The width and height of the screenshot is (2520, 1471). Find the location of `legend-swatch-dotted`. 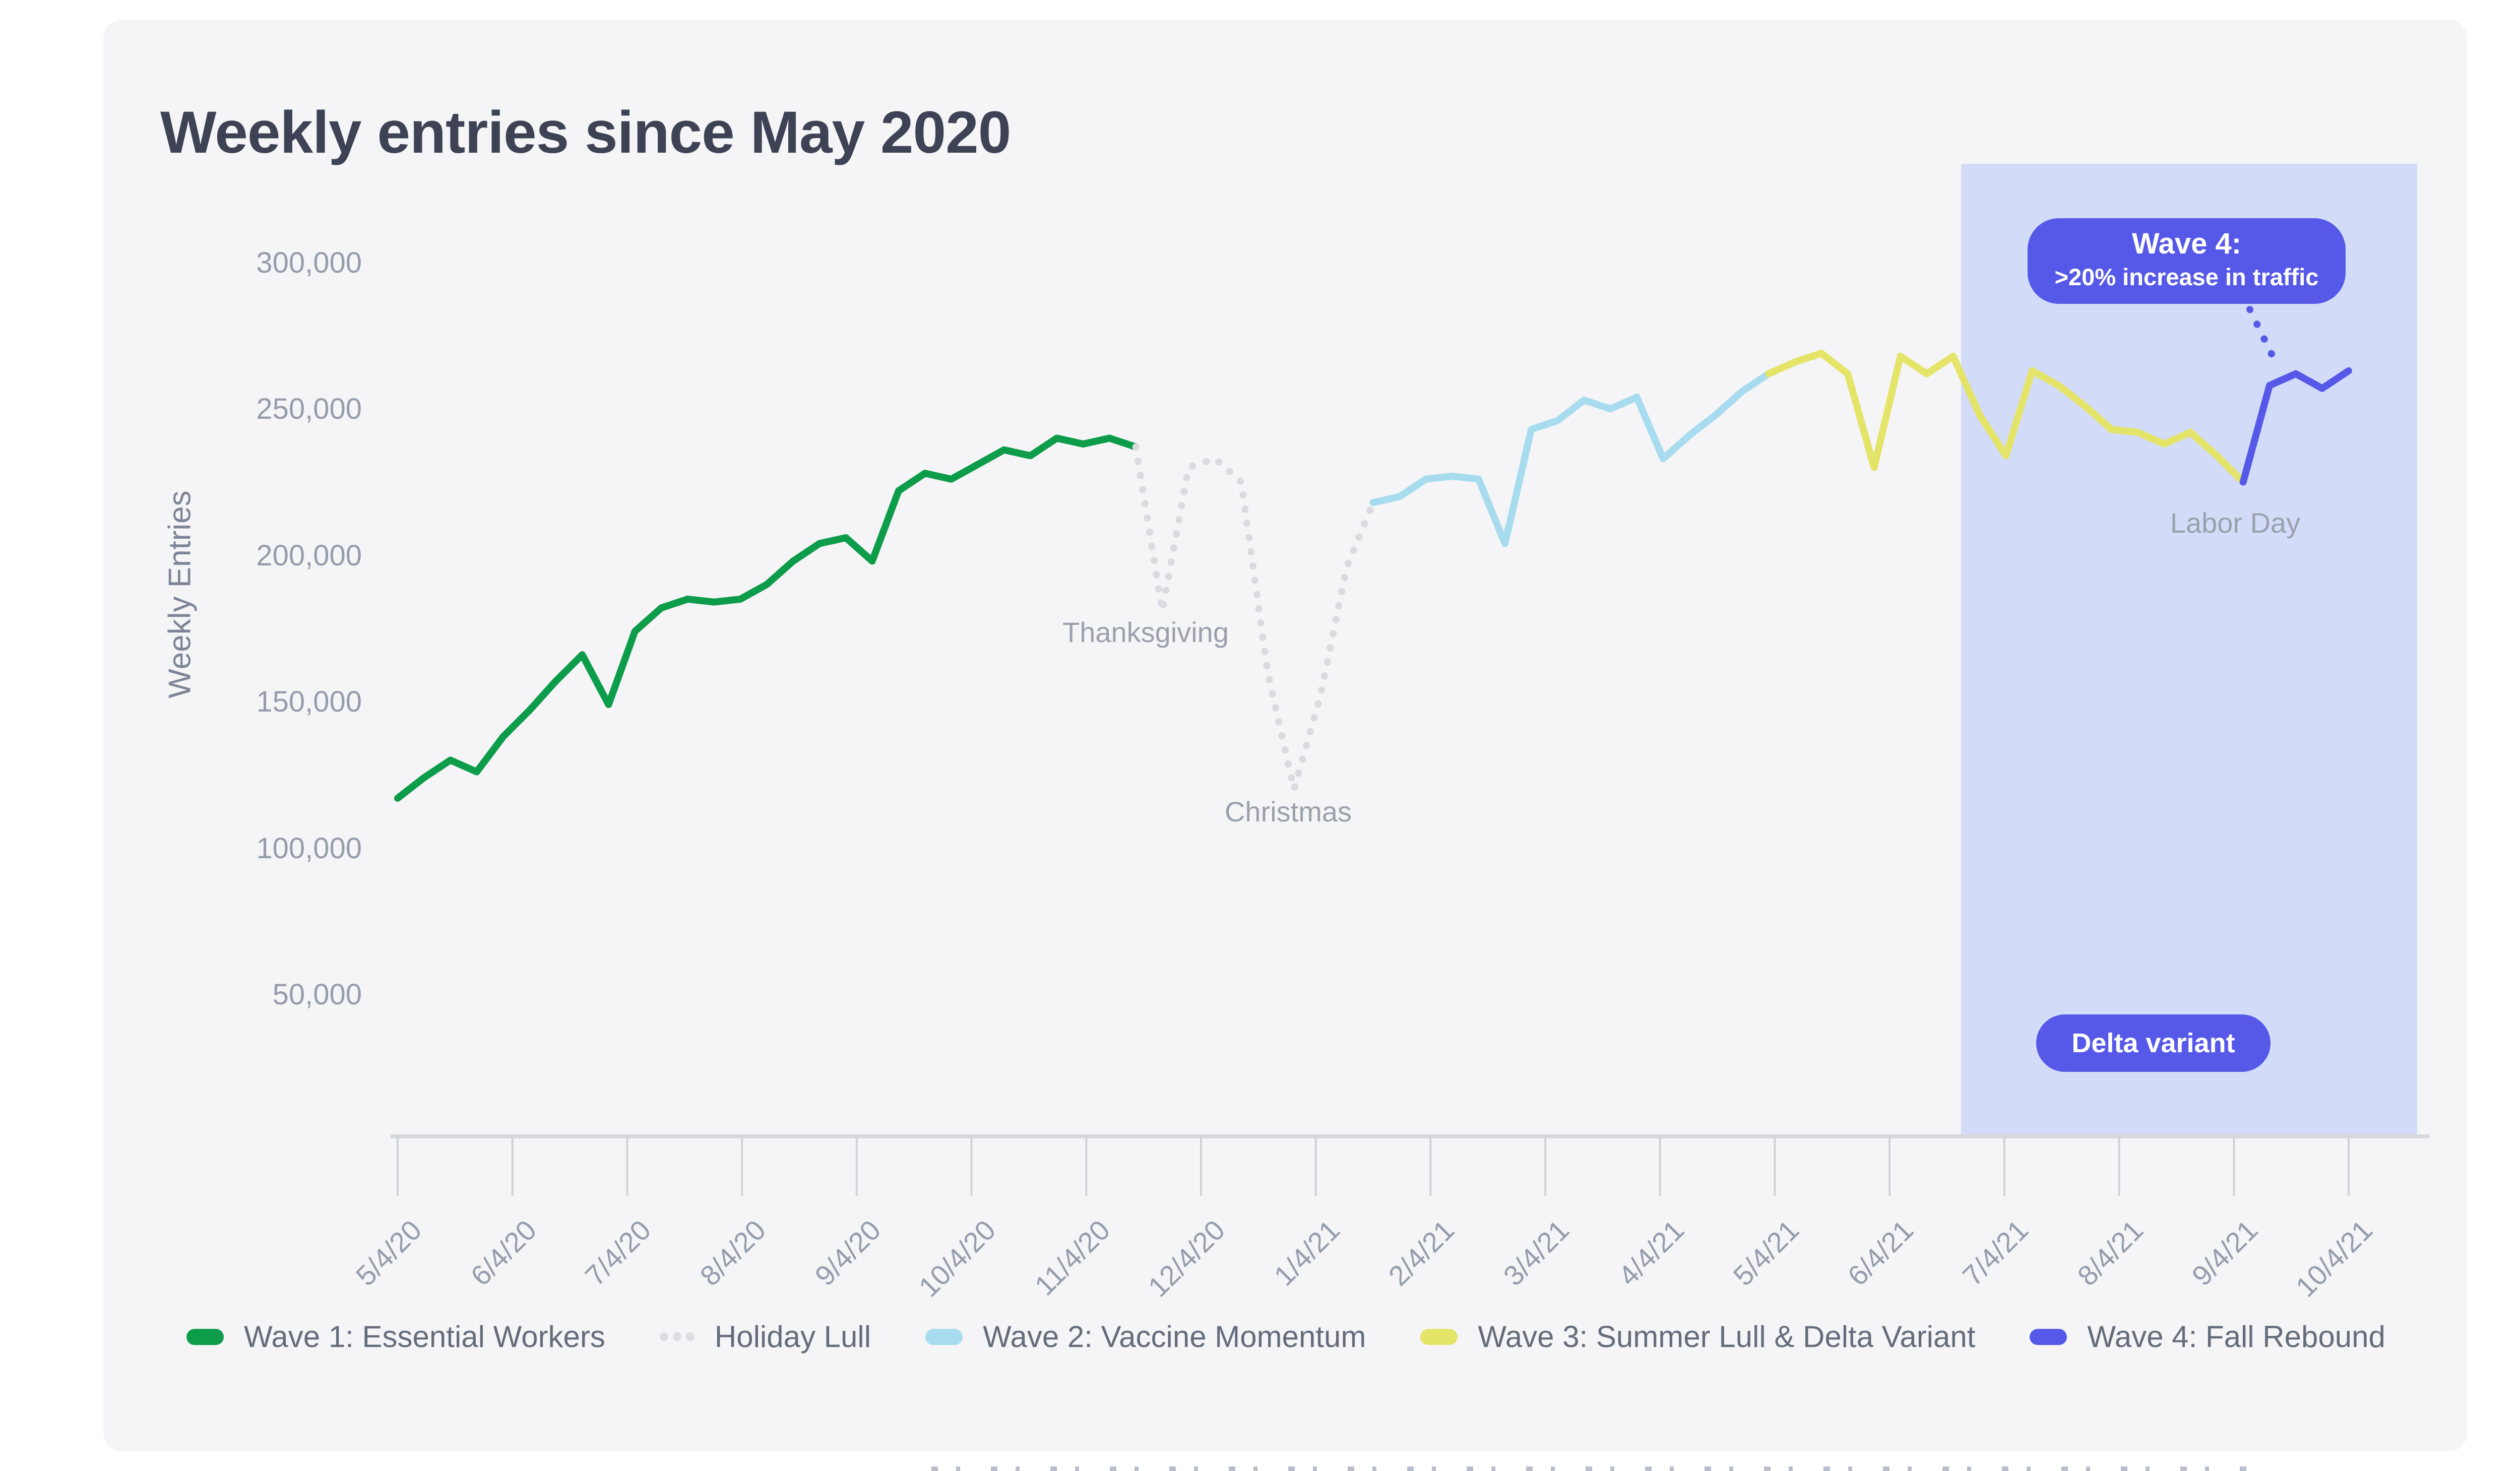

legend-swatch-dotted is located at coordinates (677, 1336).